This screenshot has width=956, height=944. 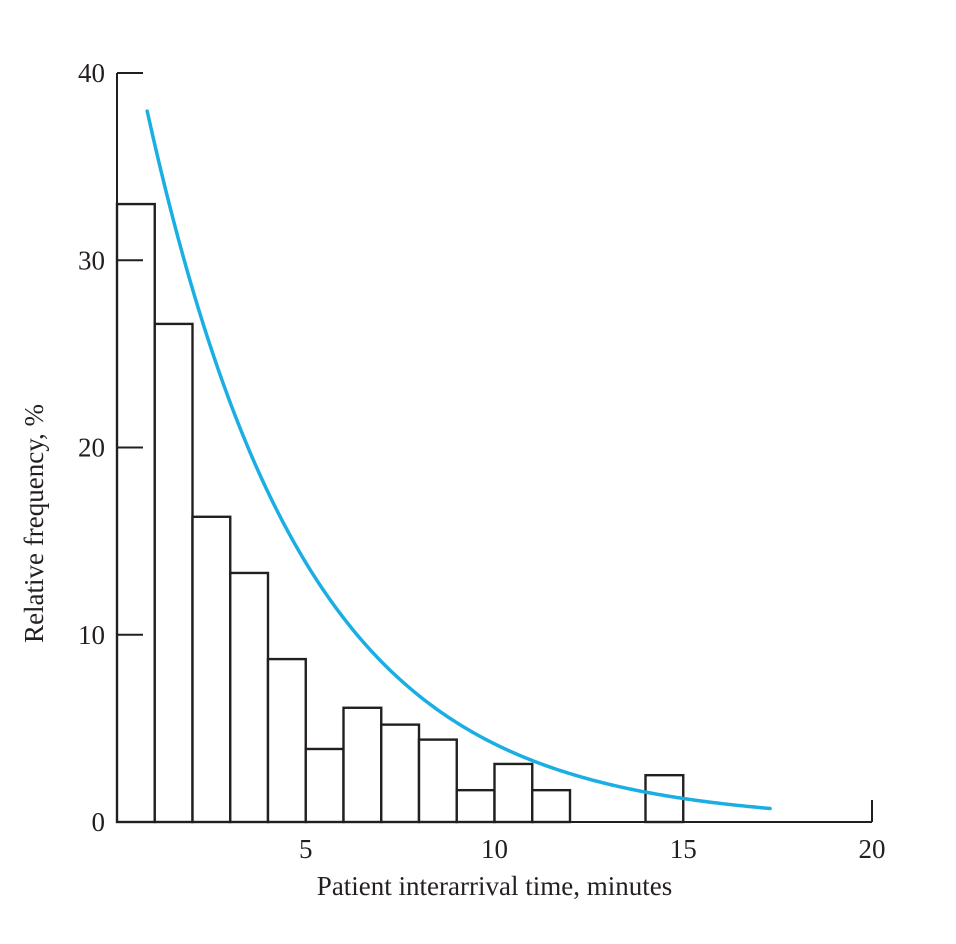 I want to click on y-tick-label: 40, so click(x=91, y=73).